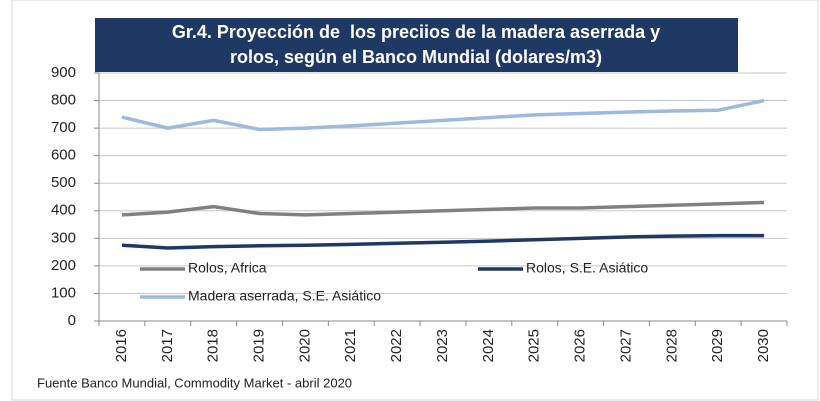 This screenshot has width=820, height=401. Describe the element at coordinates (63, 210) in the screenshot. I see `y-tick-label: 400` at that location.